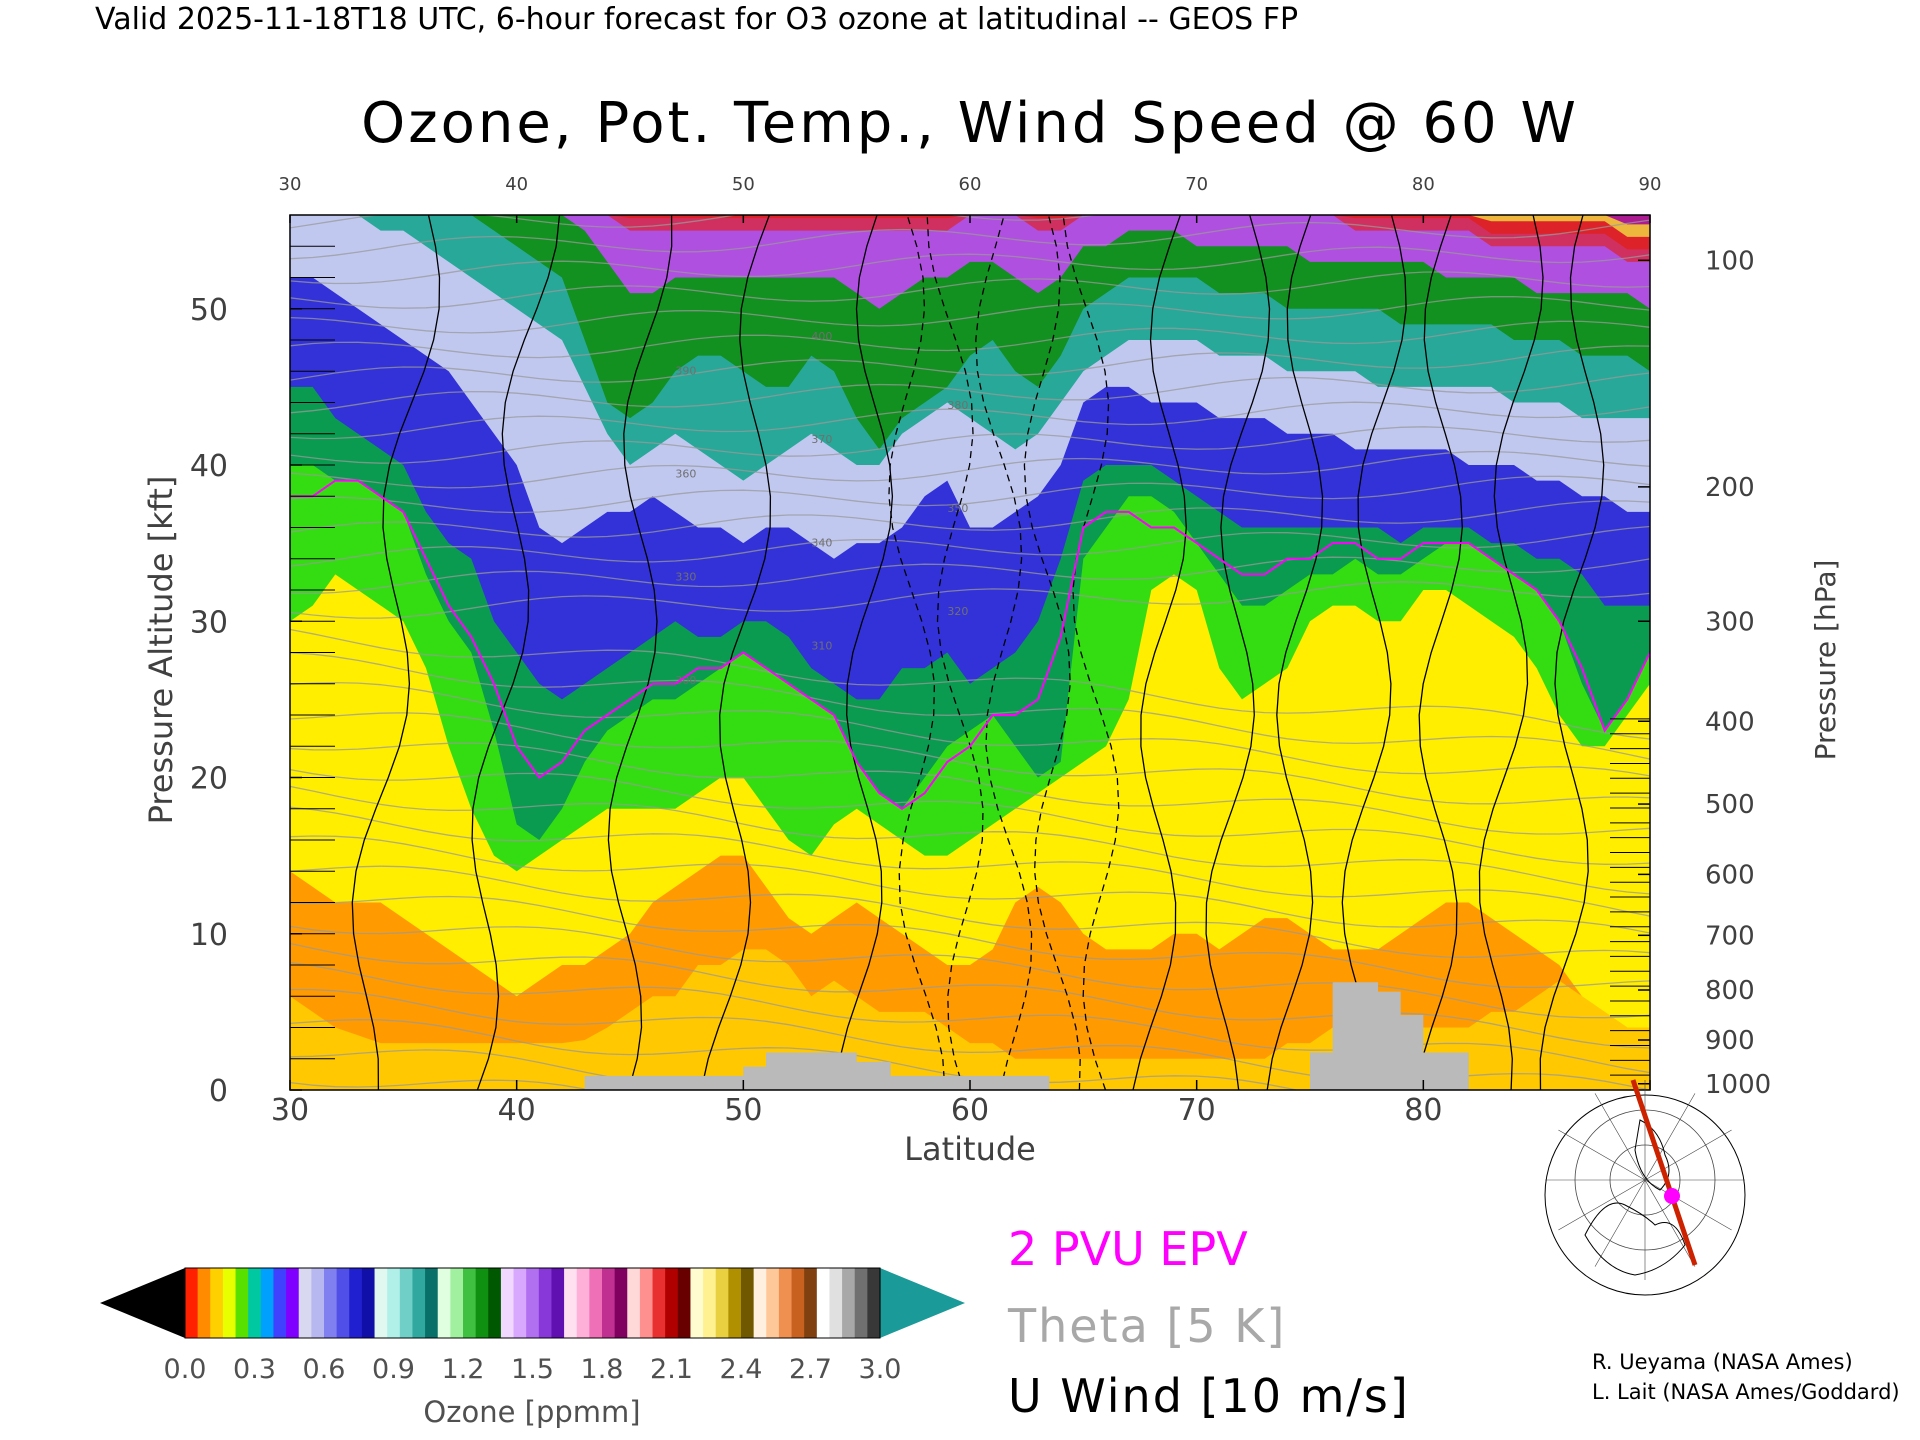 The height and width of the screenshot is (1440, 1920). What do you see at coordinates (1635, 1239) in the screenshot?
I see `inset-map-coastline` at bounding box center [1635, 1239].